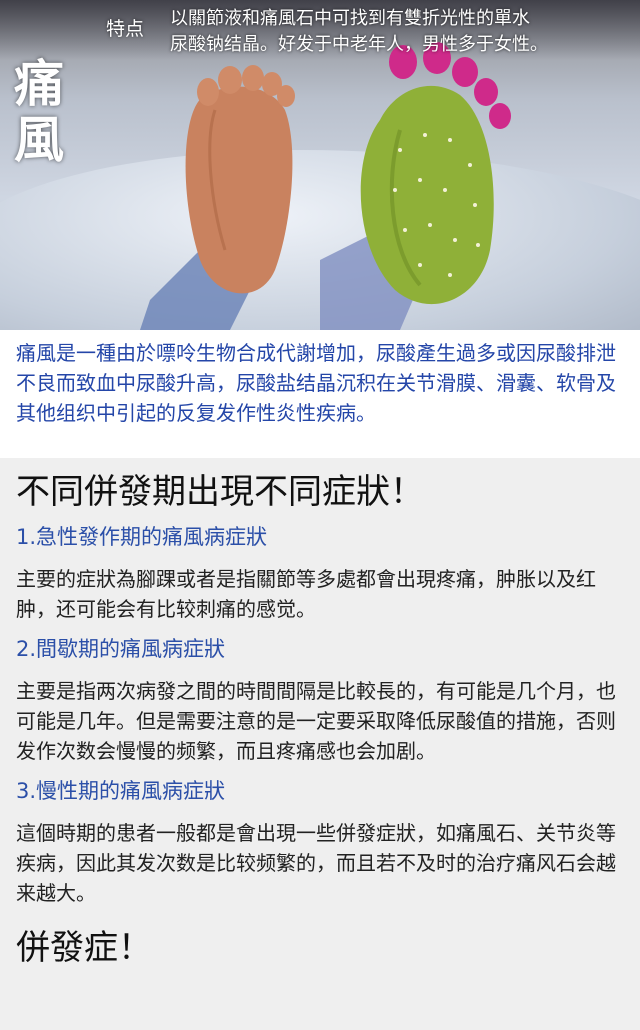 The width and height of the screenshot is (640, 1030). What do you see at coordinates (359, 44) in the screenshot?
I see `feature-line-2: 尿酸钠结晶。好发于中老年人，男性多于女性。` at bounding box center [359, 44].